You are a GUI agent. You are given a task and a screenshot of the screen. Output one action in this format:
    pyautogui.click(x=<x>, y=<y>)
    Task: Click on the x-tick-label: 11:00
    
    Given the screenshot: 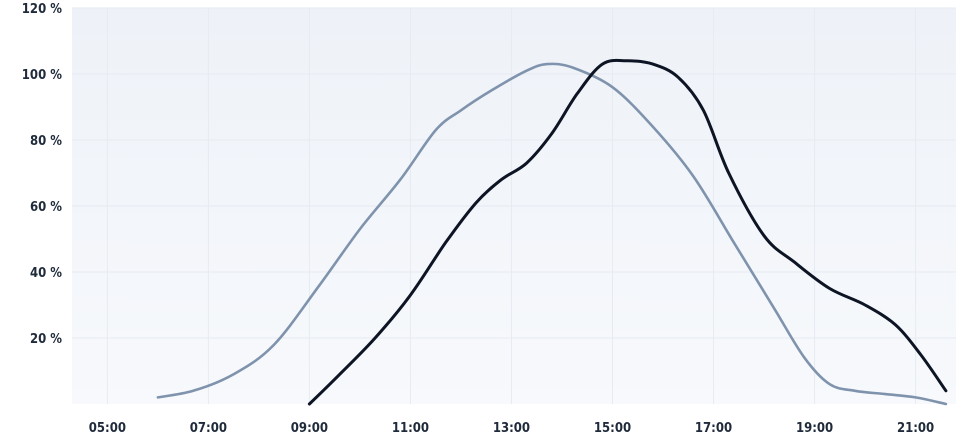 What is the action you would take?
    pyautogui.click(x=410, y=428)
    